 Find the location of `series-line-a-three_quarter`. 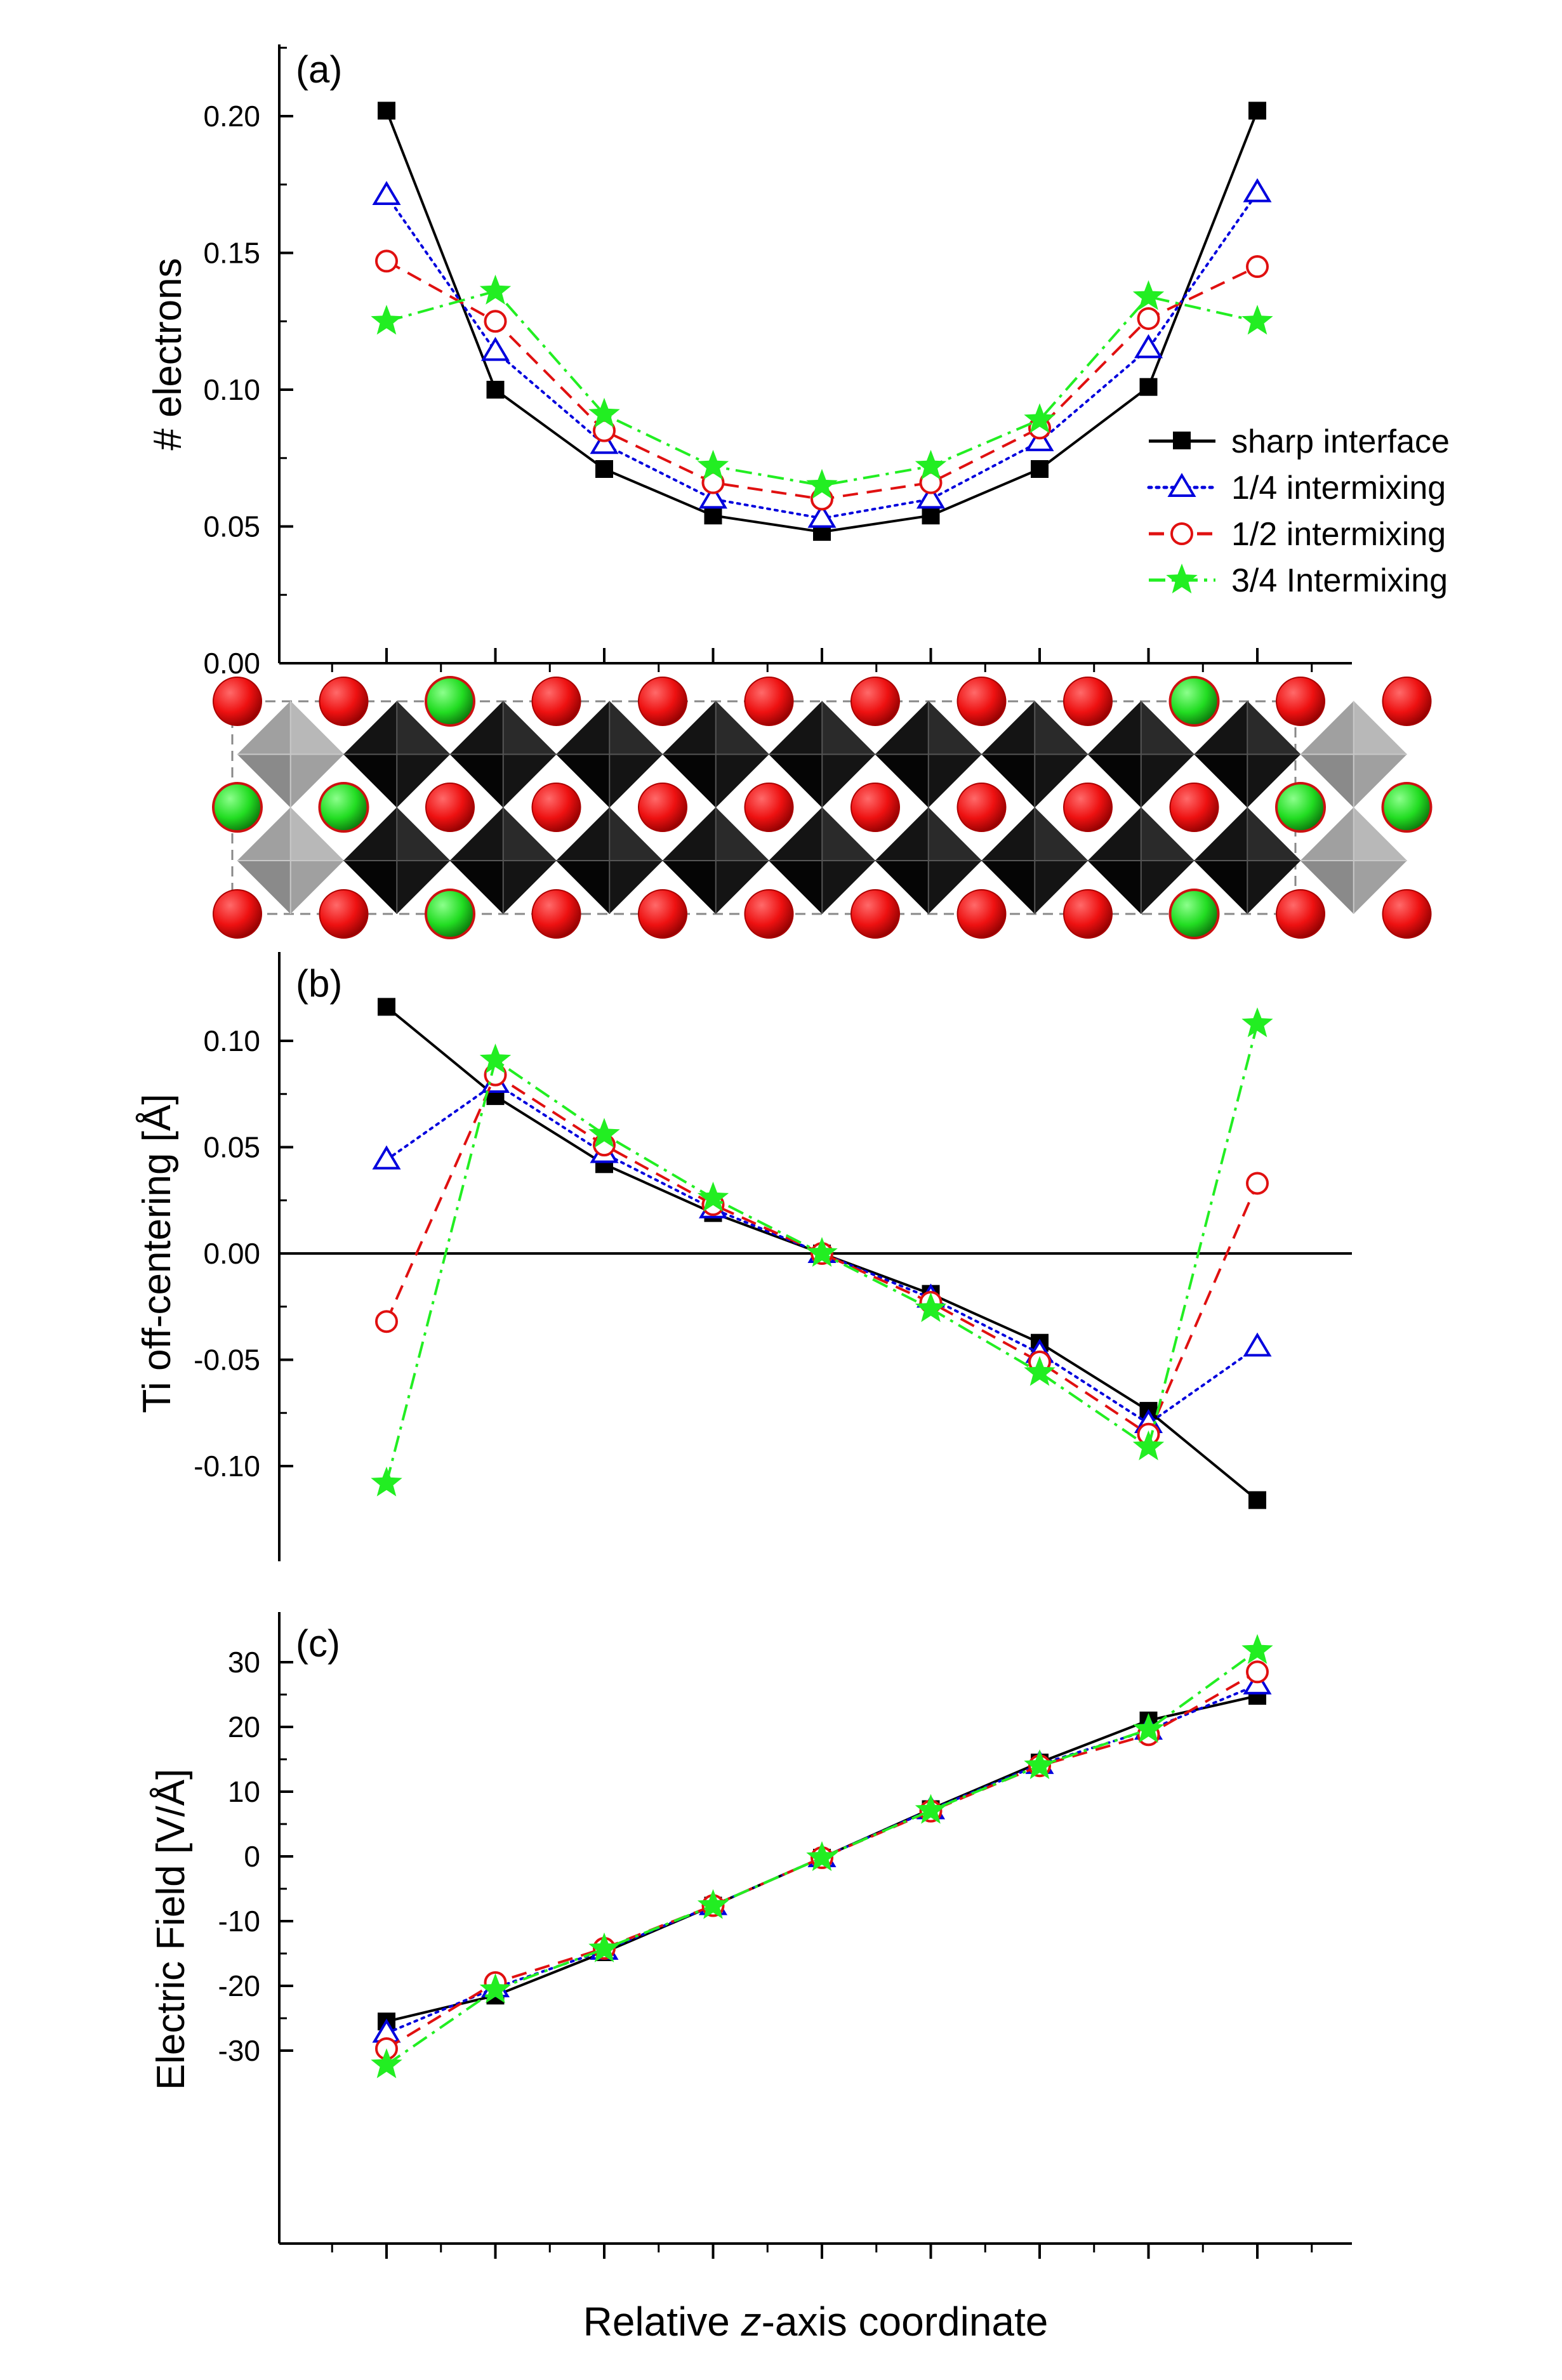

series-line-a-three_quarter is located at coordinates (822, 388).